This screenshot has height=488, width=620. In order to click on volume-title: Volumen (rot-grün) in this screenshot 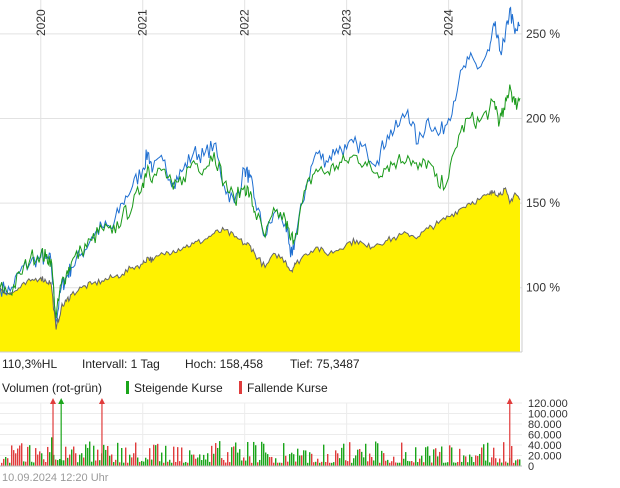, I will do `click(52, 388)`.